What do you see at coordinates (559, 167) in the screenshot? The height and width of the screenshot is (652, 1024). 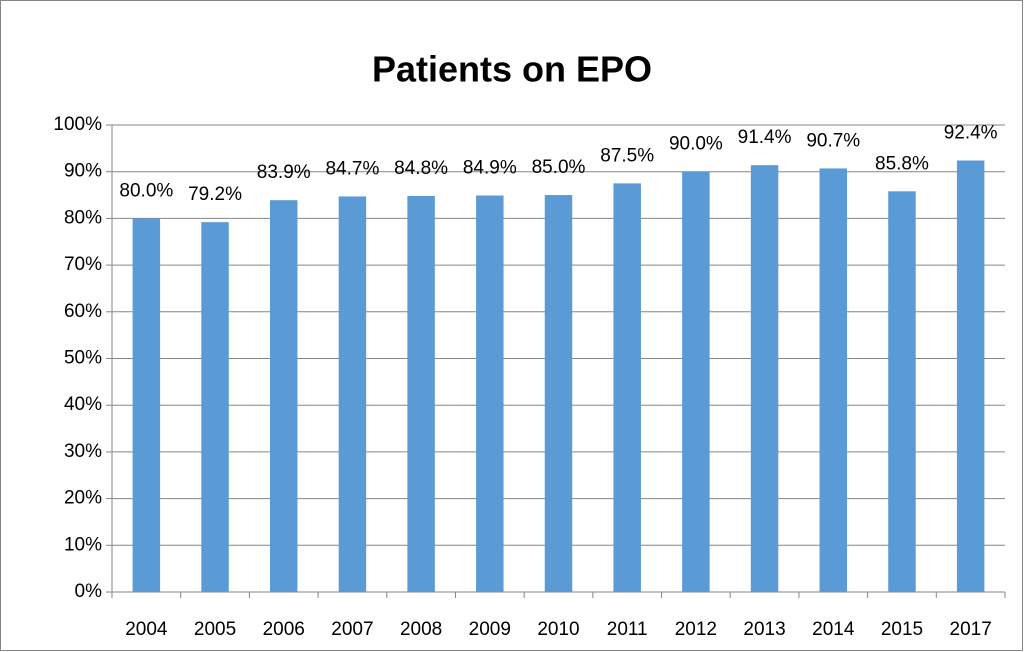 I see `value-label: 85.0%` at bounding box center [559, 167].